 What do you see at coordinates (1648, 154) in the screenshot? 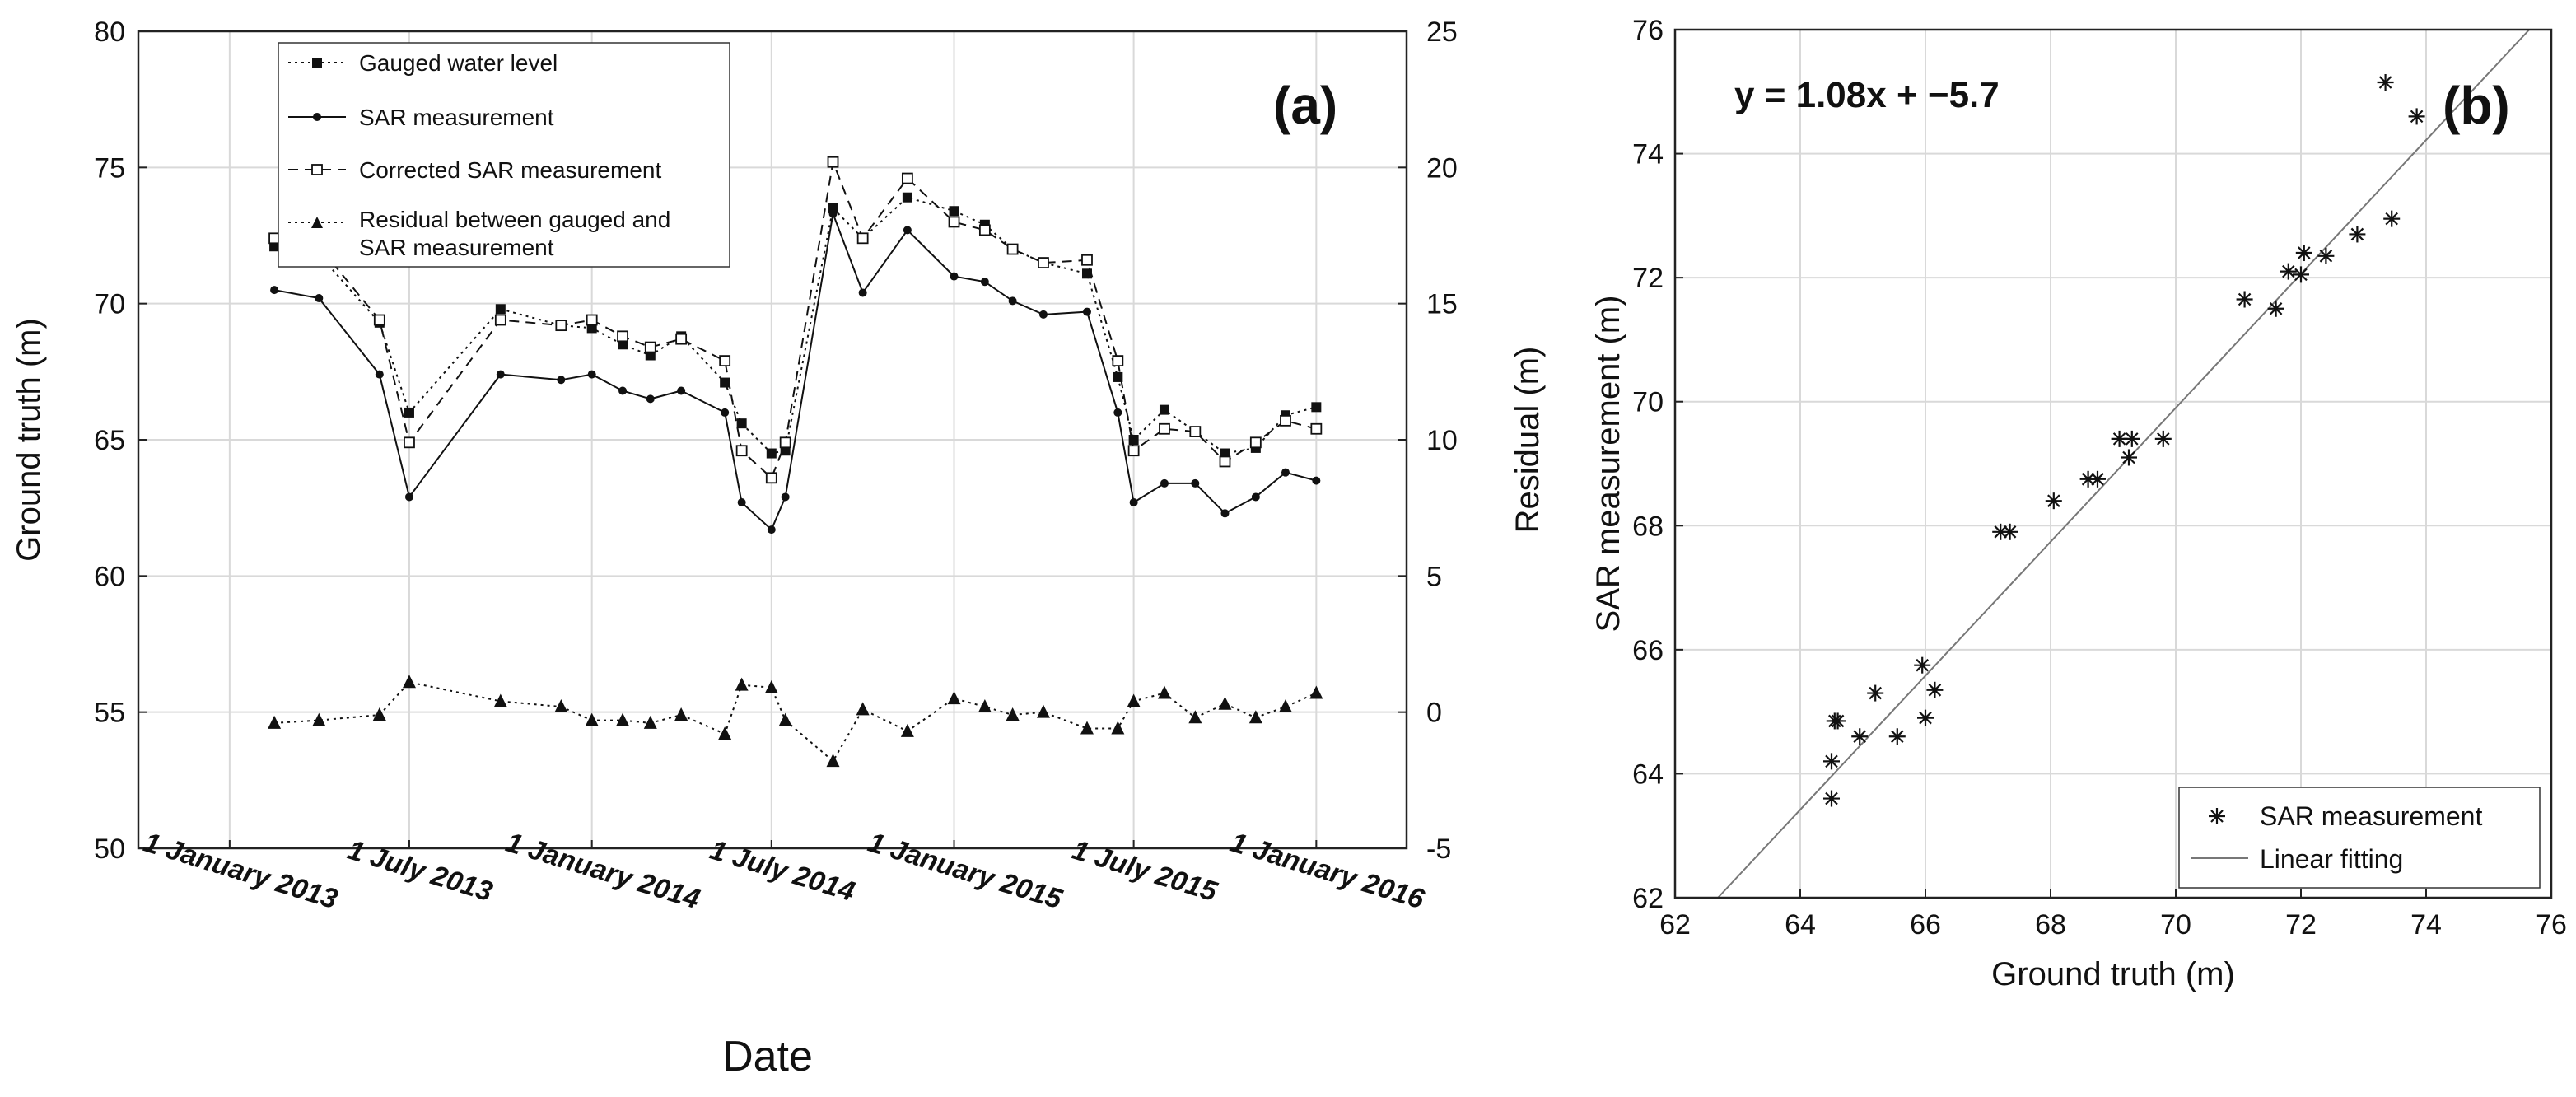
I see `panel-b-y-tick-label: 74` at bounding box center [1648, 154].